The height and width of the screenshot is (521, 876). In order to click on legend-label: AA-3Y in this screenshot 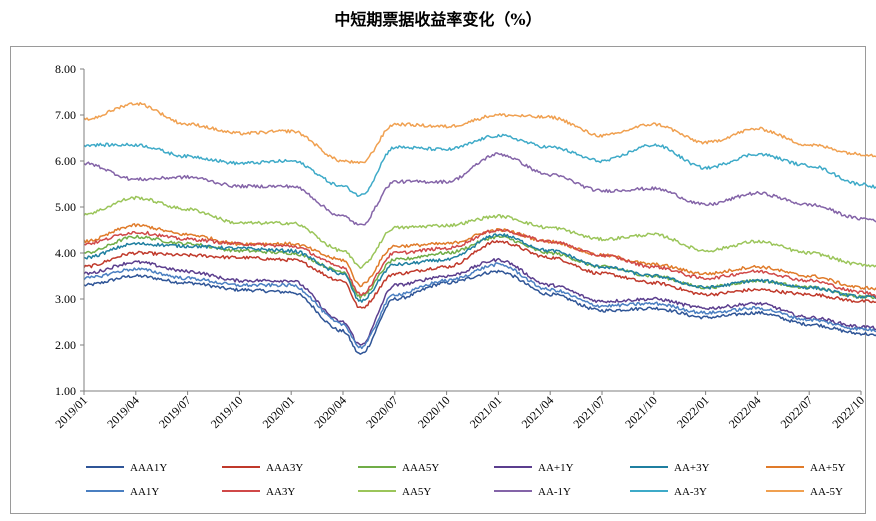, I will do `click(690, 492)`.